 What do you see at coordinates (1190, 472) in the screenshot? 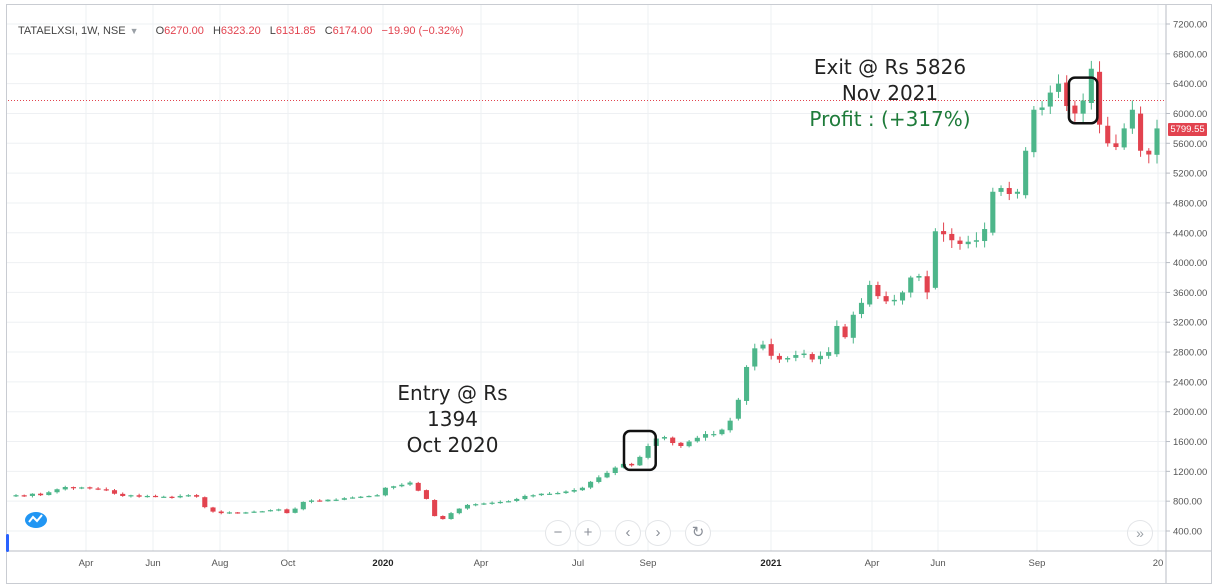
I see `y-tick-label: 1200.00` at bounding box center [1190, 472].